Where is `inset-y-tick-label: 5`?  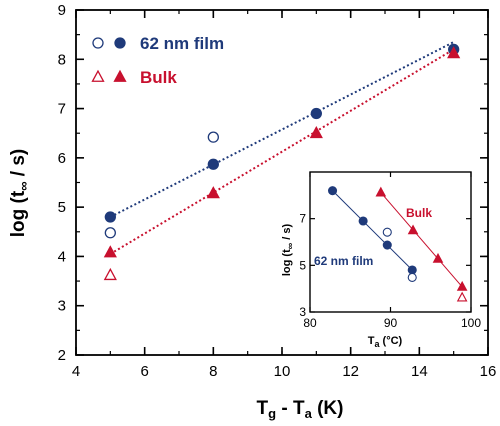
inset-y-tick-label: 5 is located at coordinates (302, 265).